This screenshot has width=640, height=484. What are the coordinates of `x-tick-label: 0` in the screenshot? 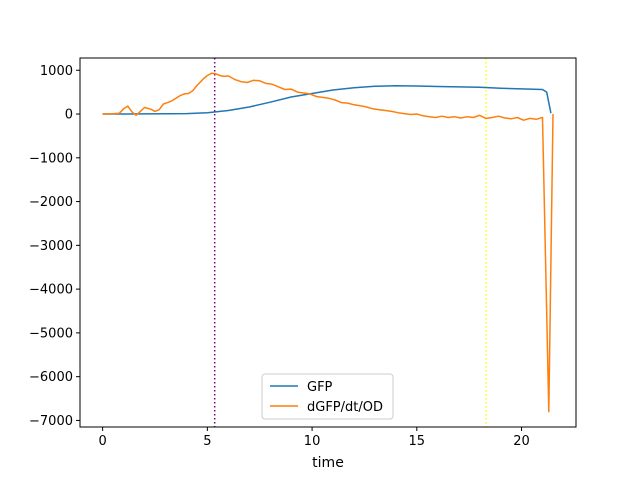 It's located at (102, 441).